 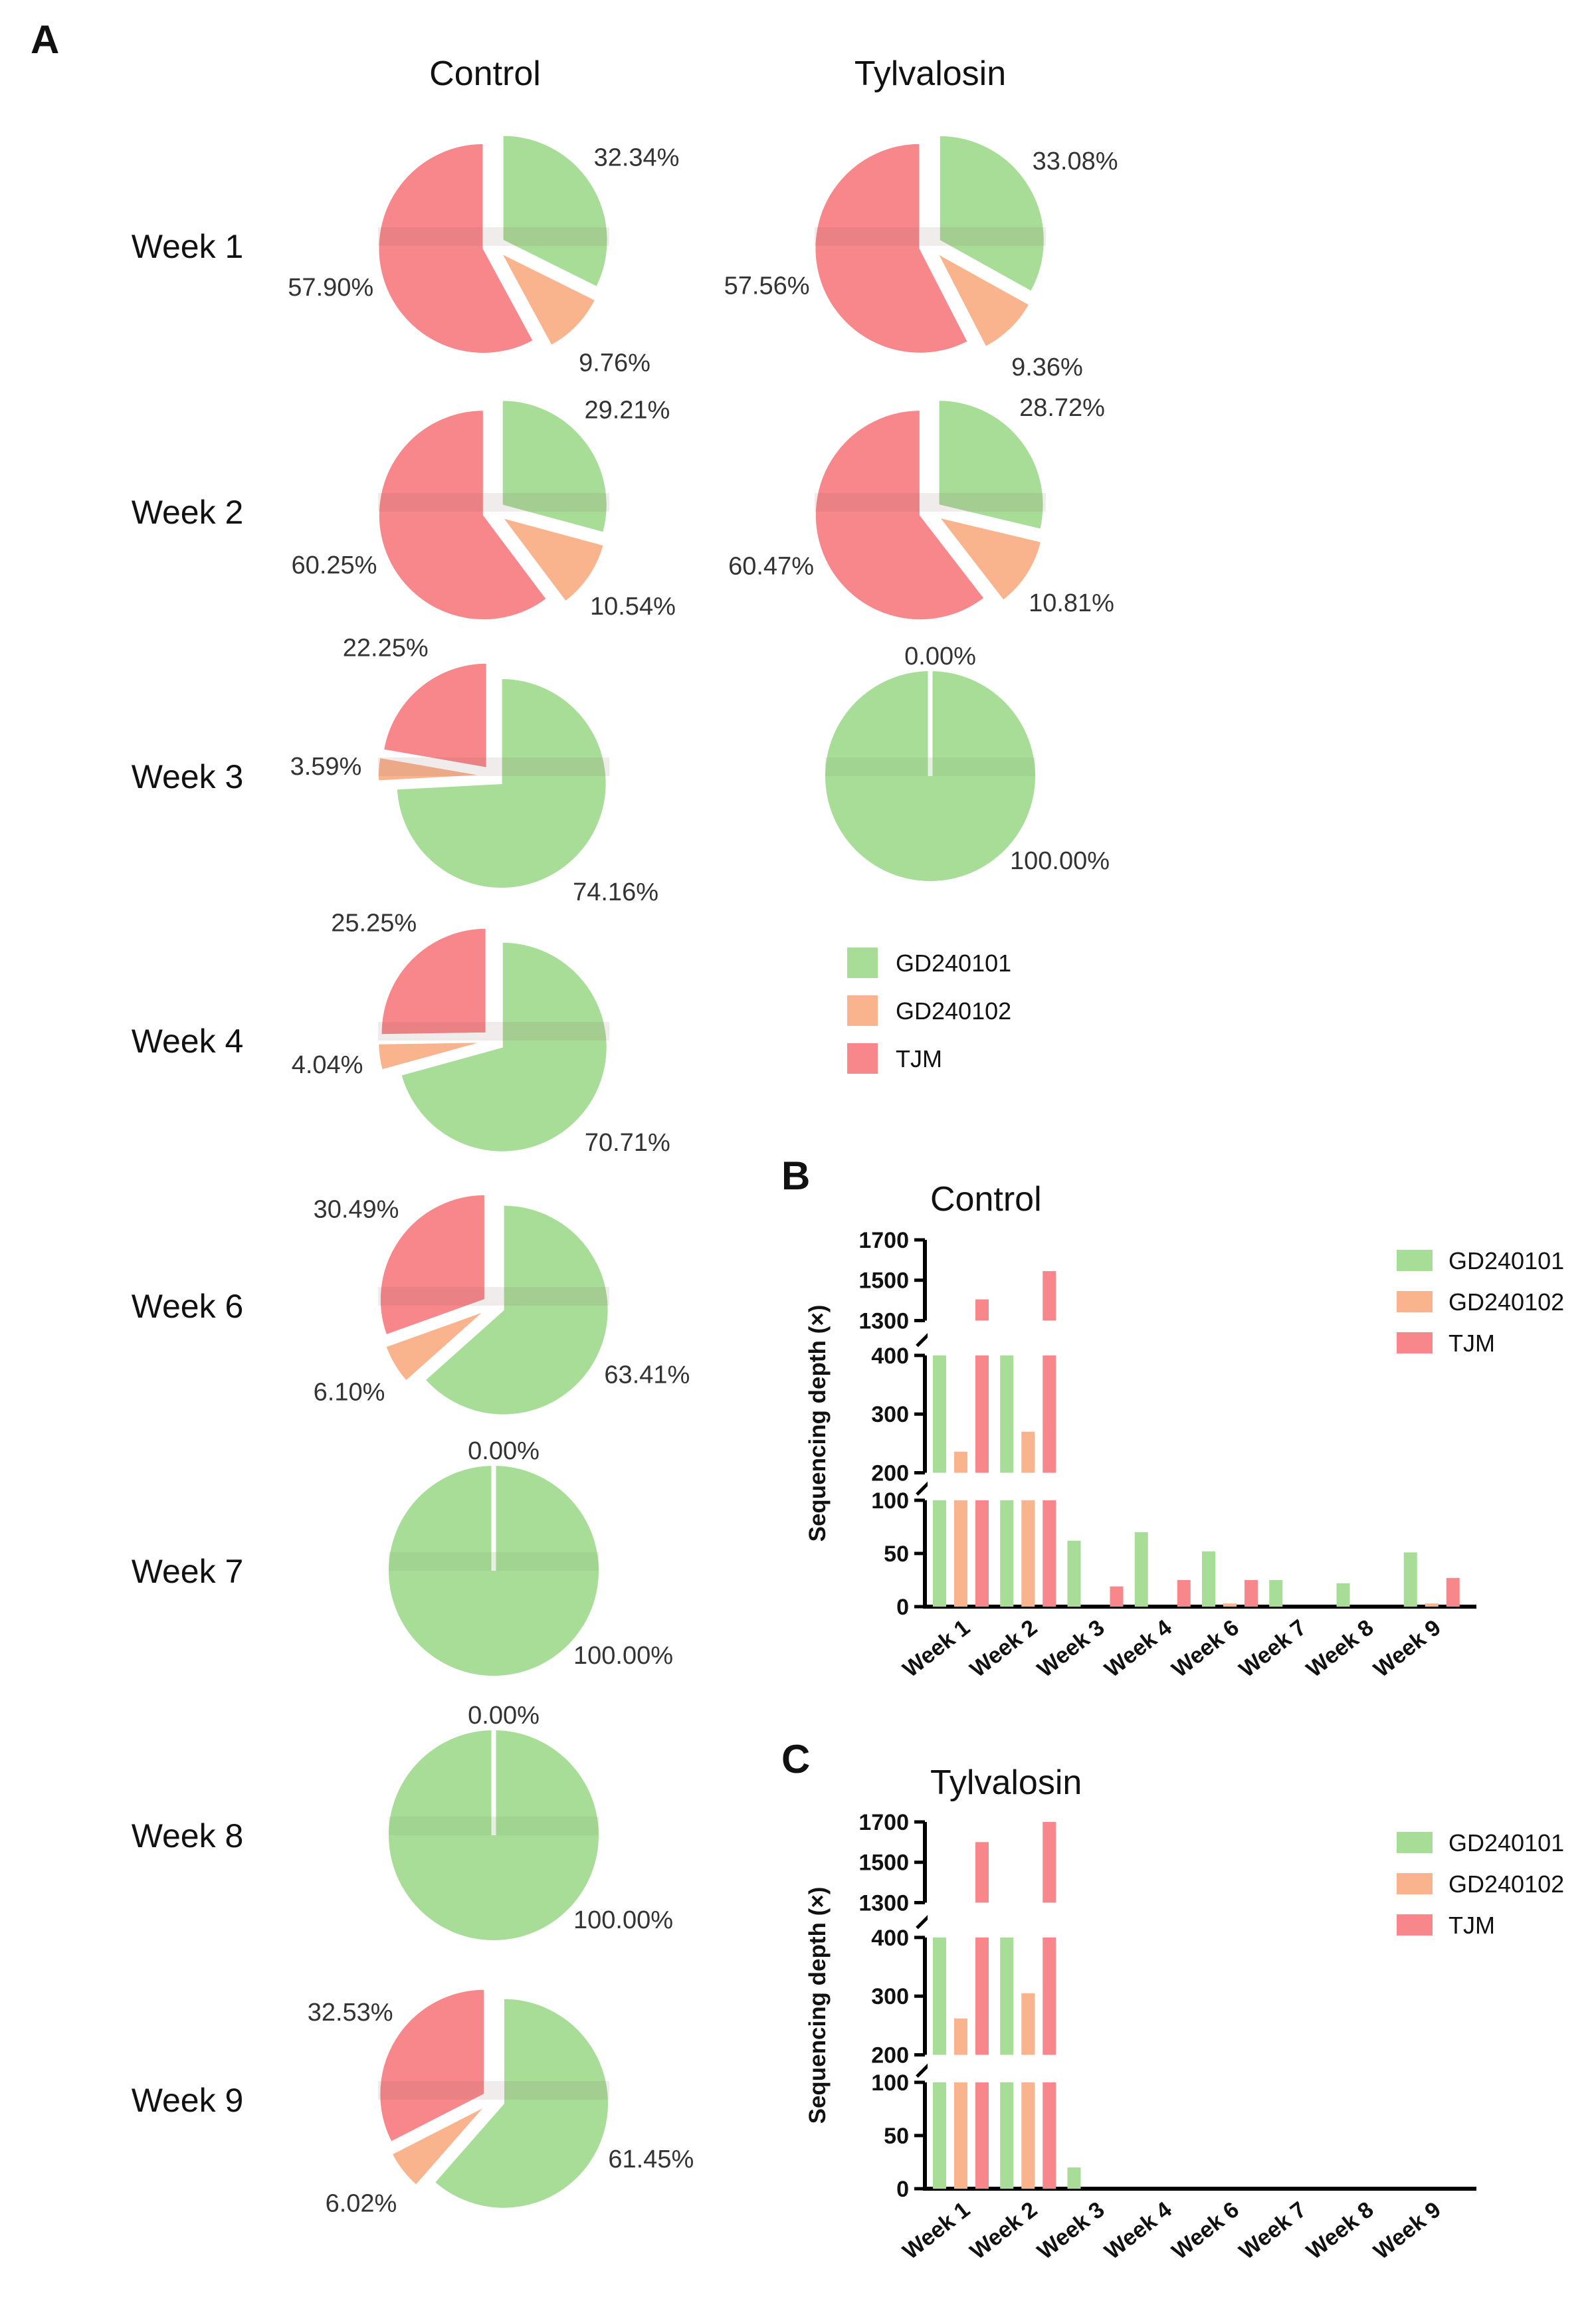 What do you see at coordinates (374, 924) in the screenshot?
I see `pie-label-tjm: 25.25%` at bounding box center [374, 924].